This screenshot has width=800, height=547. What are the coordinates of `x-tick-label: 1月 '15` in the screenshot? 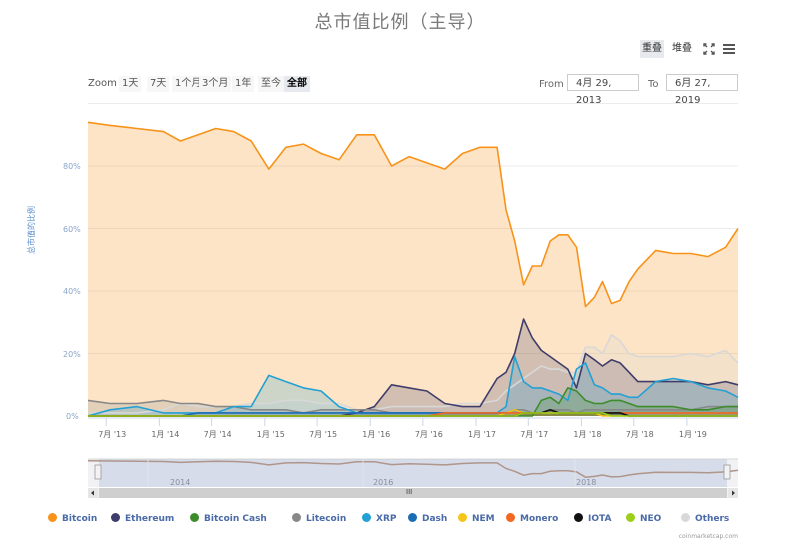 It's located at (270, 434).